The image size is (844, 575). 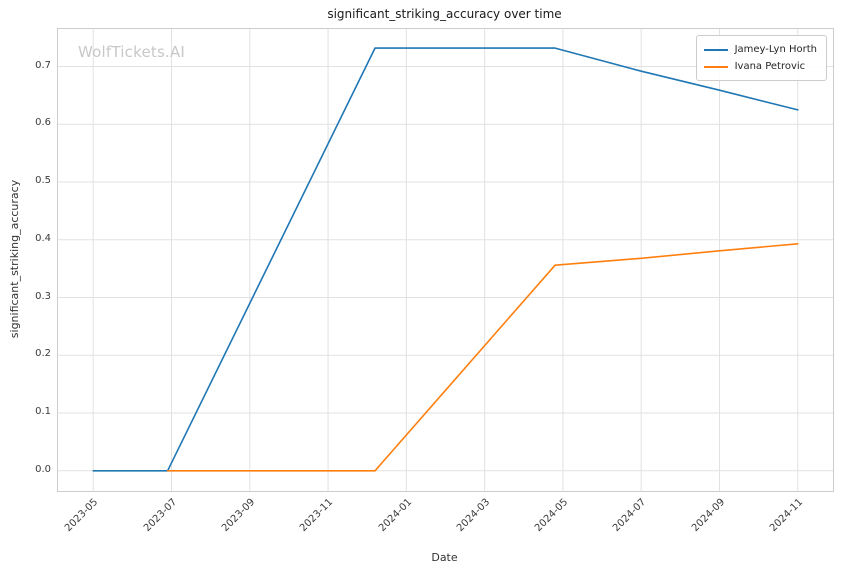 I want to click on legend-label: Jamey-Lyn Horth, so click(x=775, y=49).